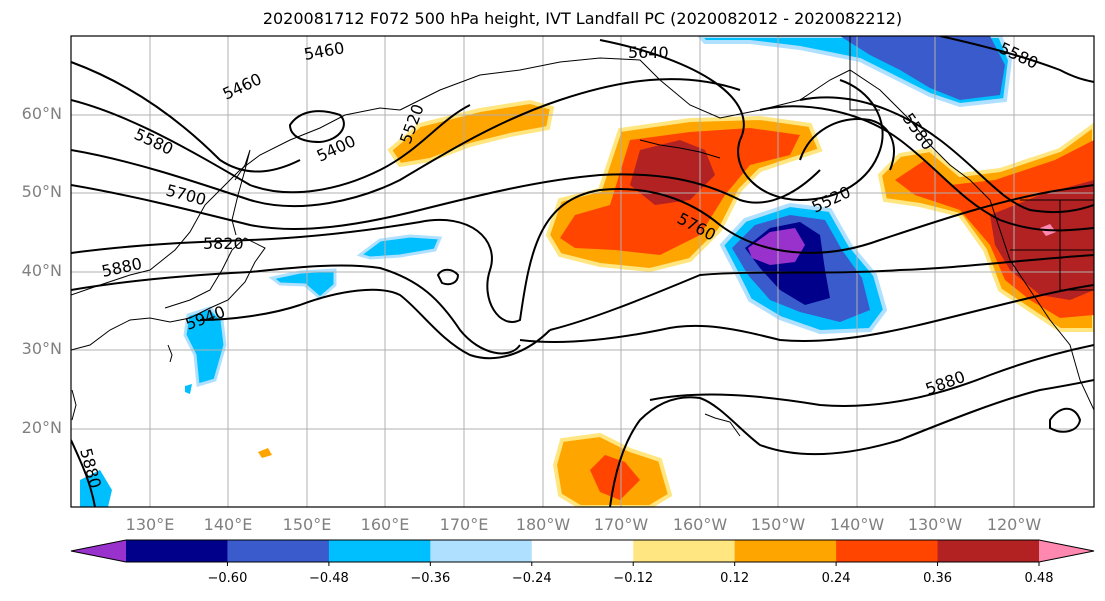 The width and height of the screenshot is (1105, 601). I want to click on lat-label: 50°N, so click(41, 191).